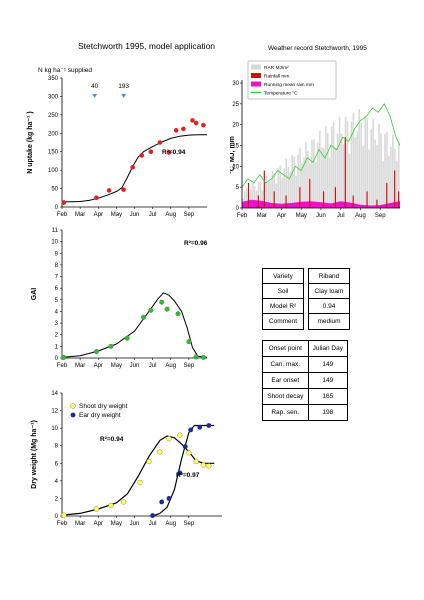  Describe the element at coordinates (285, 396) in the screenshot. I see `onset-cell: Shoot decay` at that location.